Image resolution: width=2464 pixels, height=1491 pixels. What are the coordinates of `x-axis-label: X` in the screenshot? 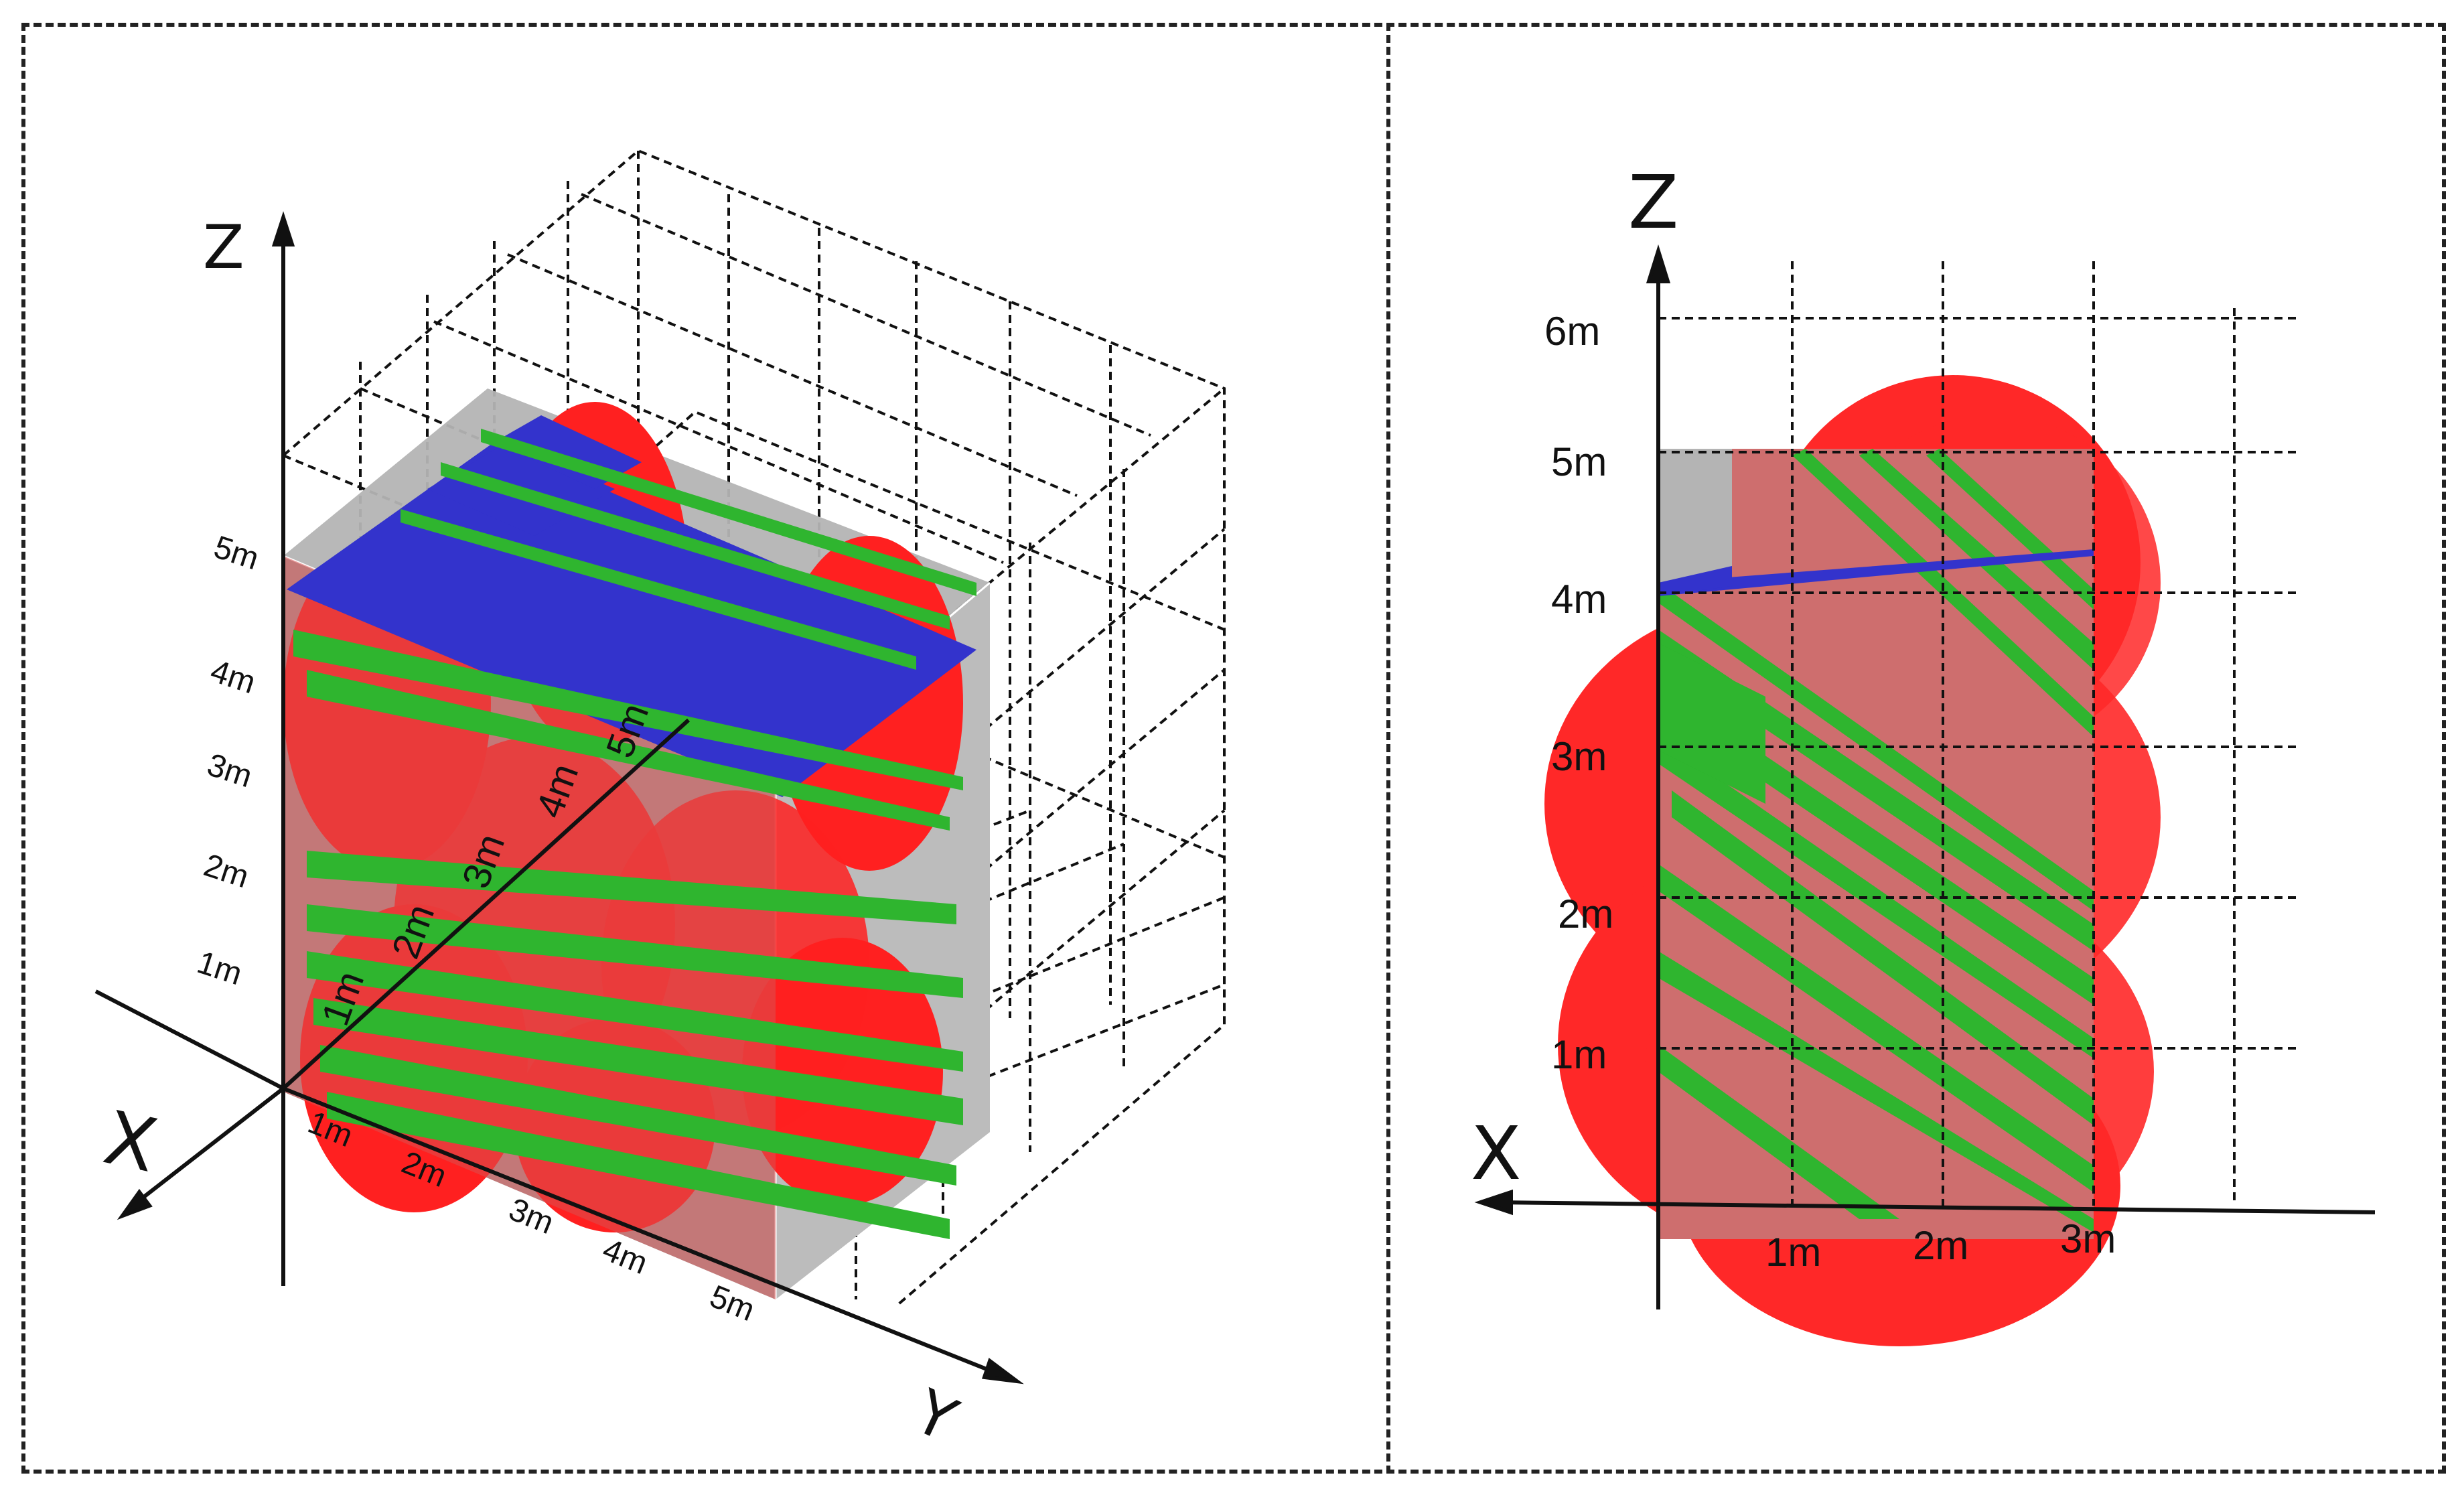 It's located at (130, 1141).